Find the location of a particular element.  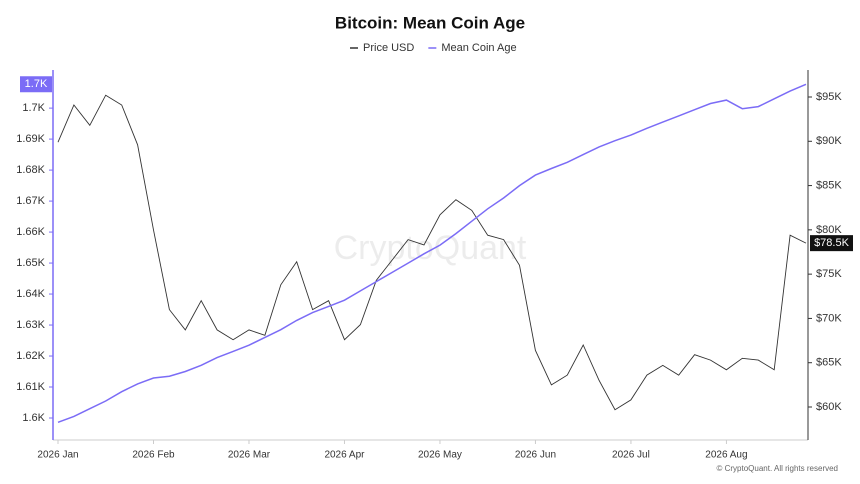

y2-tick-label: $70K is located at coordinates (829, 318).